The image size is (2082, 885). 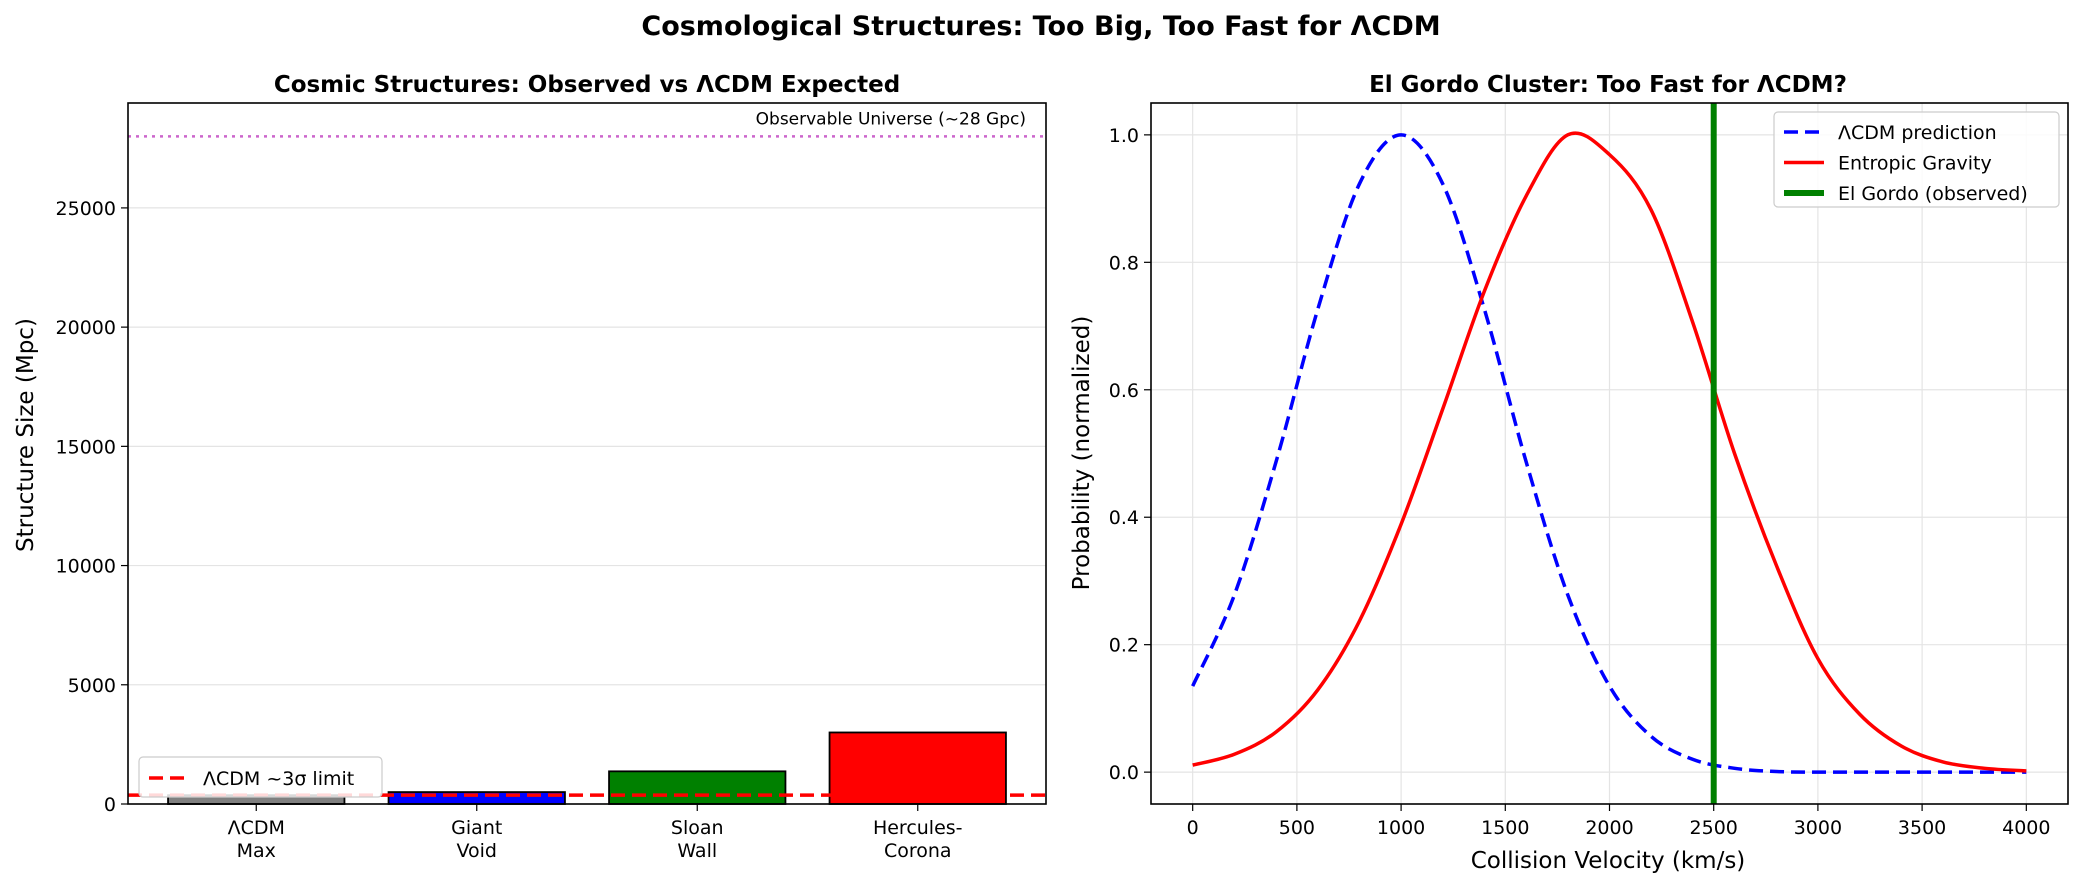 I want to click on left-chart-x-tick-label: Hercules-, so click(x=918, y=828).